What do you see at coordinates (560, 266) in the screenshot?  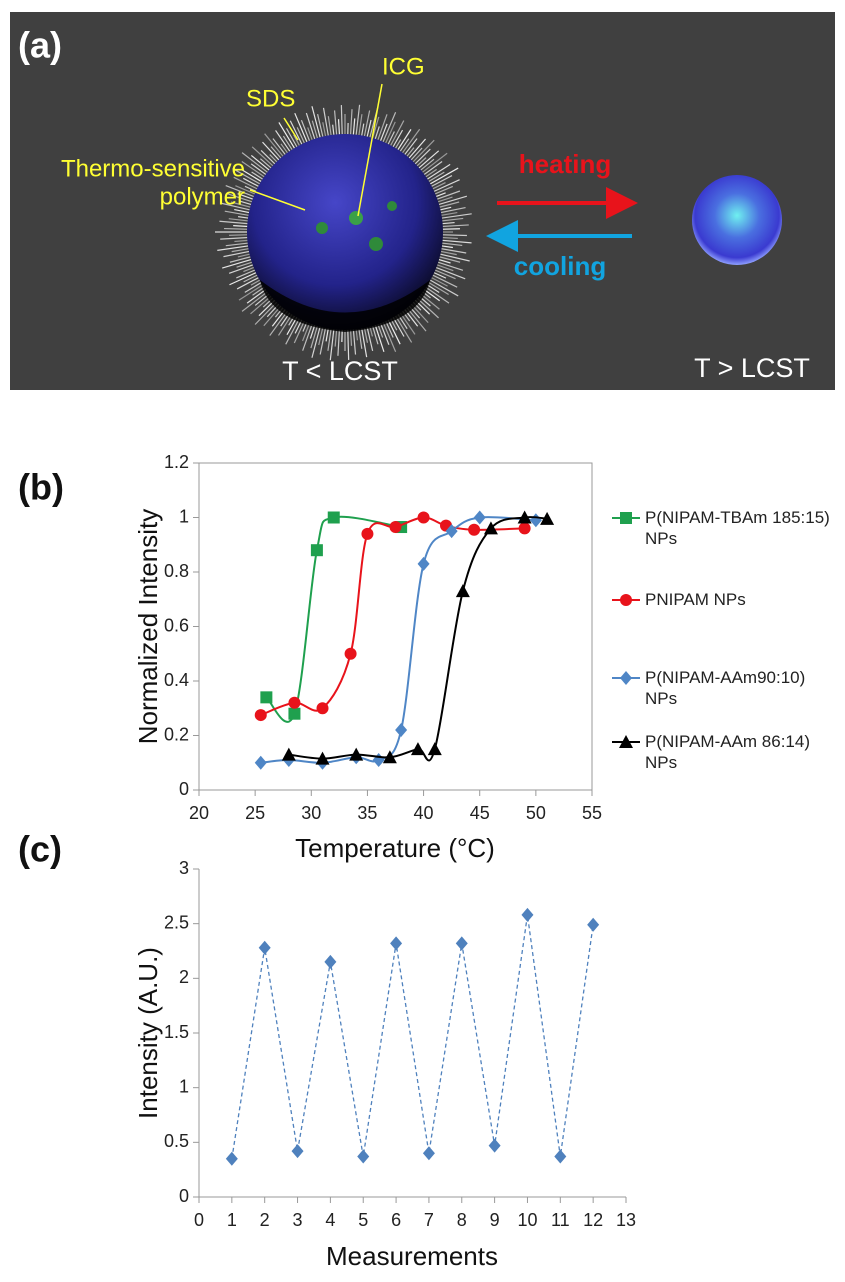 I see `cooling-label: cooling` at bounding box center [560, 266].